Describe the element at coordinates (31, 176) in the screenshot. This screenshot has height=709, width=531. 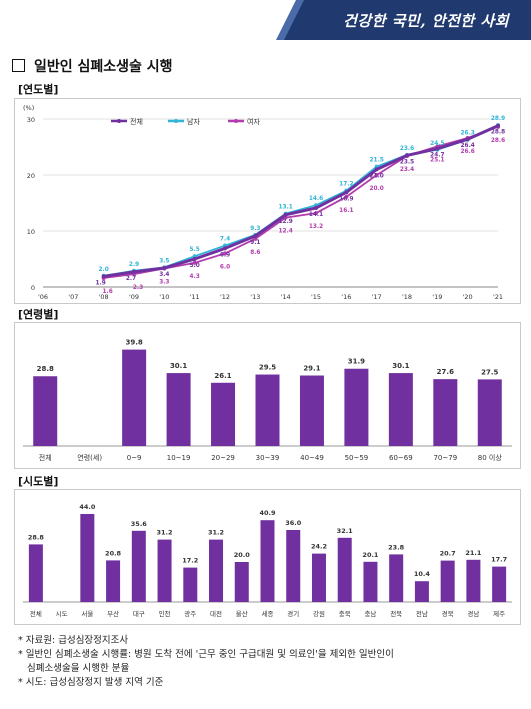
I see `y-tick-label: 20` at that location.